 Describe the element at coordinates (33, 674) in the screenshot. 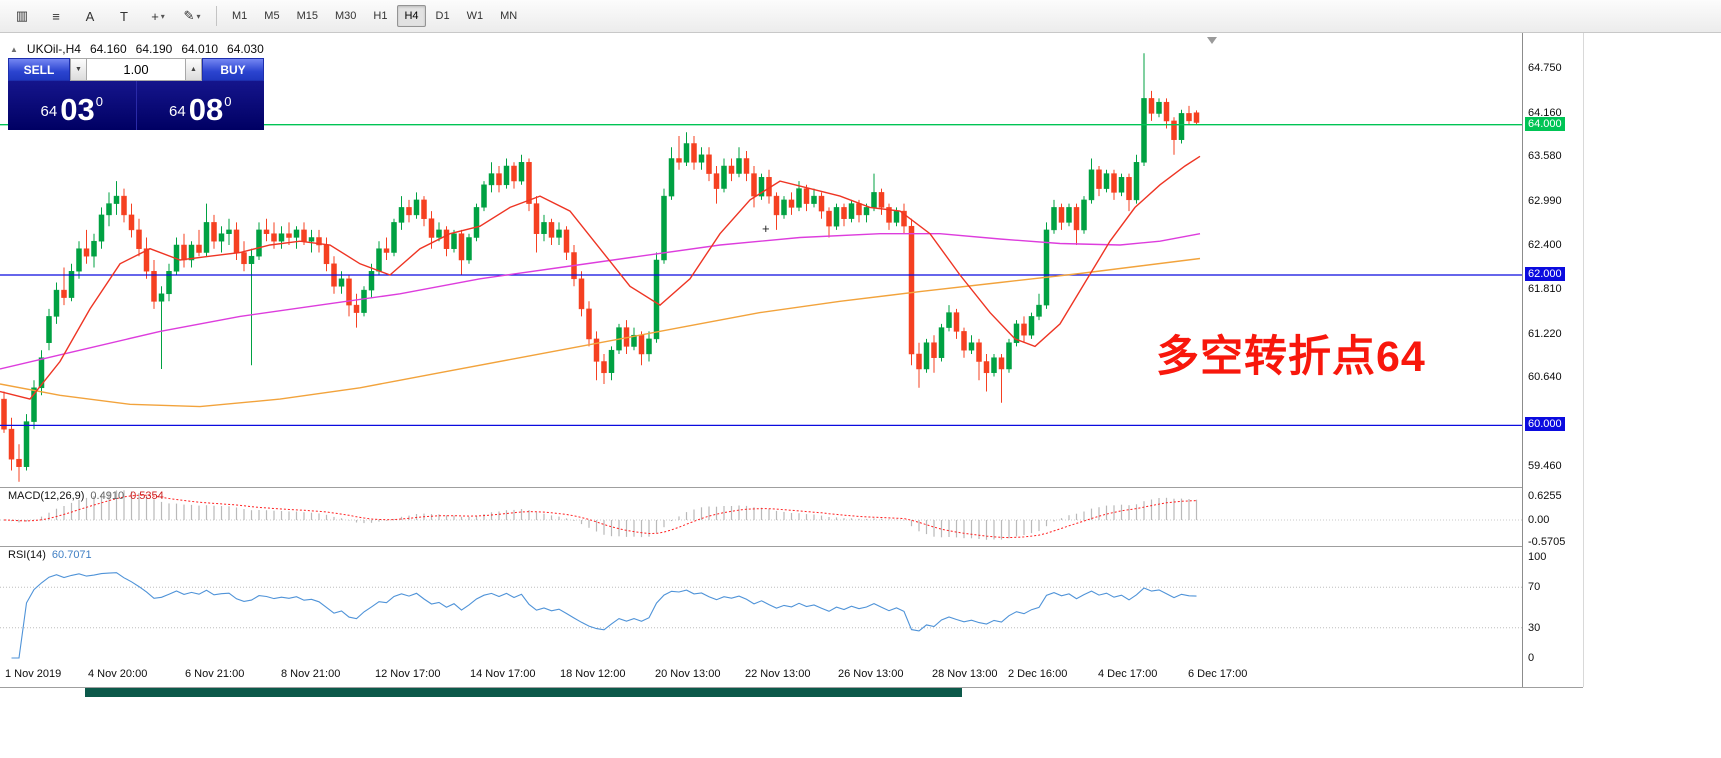

I see `time-axis-label: 1 Nov 2019` at that location.